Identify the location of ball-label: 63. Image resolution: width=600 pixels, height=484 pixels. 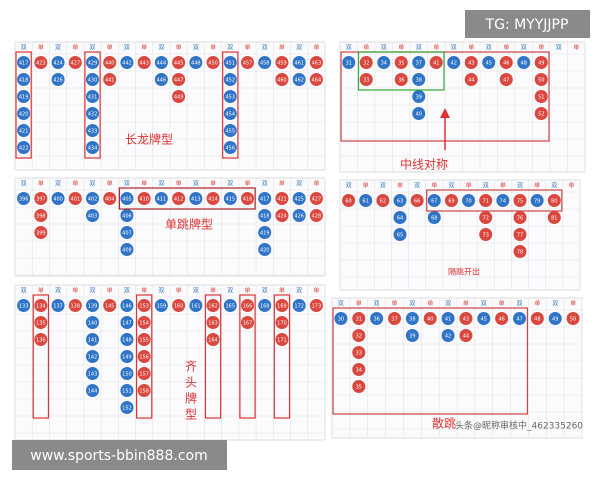
(400, 202).